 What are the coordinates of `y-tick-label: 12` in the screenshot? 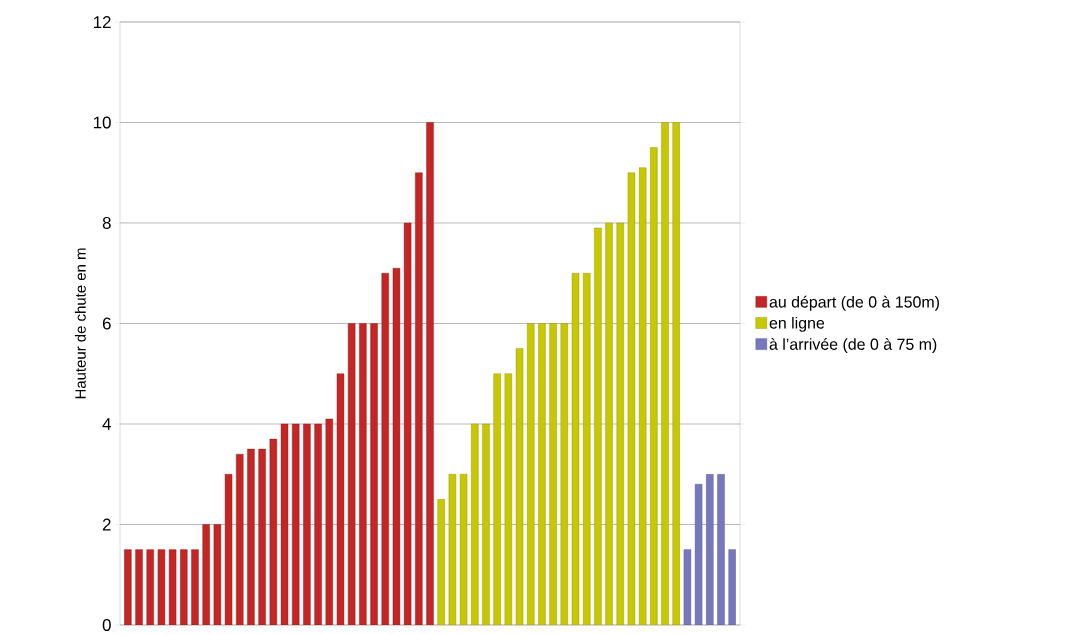 It's located at (102, 22).